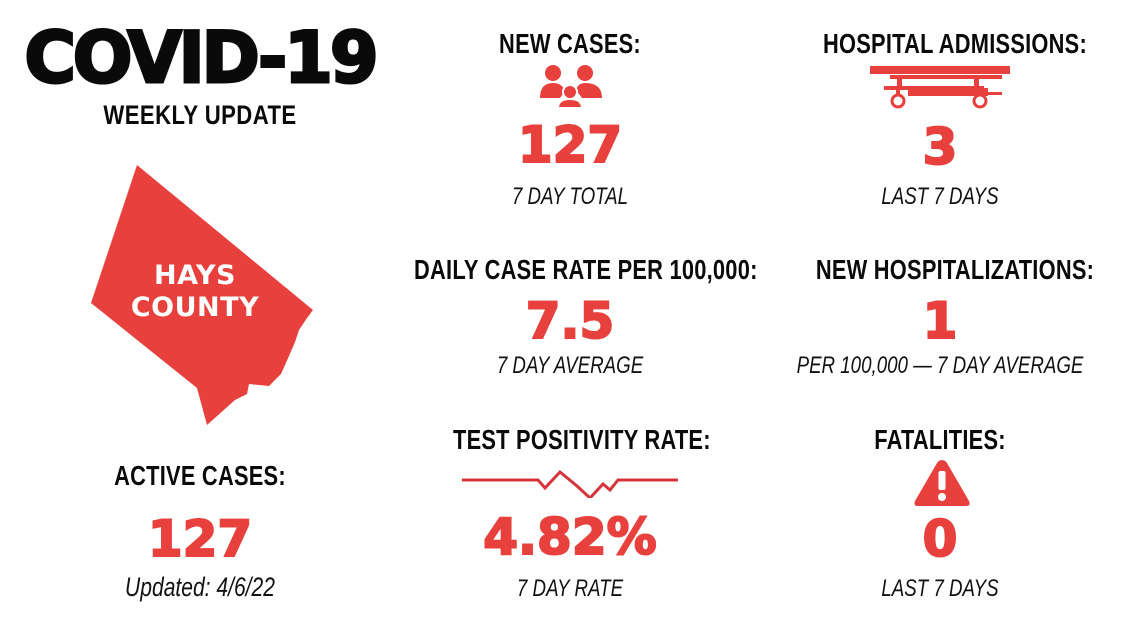 This screenshot has height=631, width=1140. What do you see at coordinates (942, 88) in the screenshot?
I see `hospital-gurney-icon` at bounding box center [942, 88].